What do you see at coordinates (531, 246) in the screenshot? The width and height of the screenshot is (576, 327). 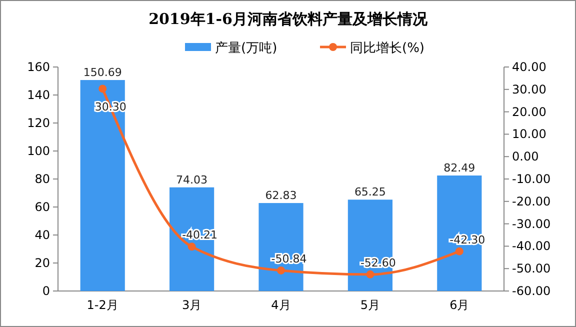 I see `y2-tick-label: -40.00` at bounding box center [531, 246].